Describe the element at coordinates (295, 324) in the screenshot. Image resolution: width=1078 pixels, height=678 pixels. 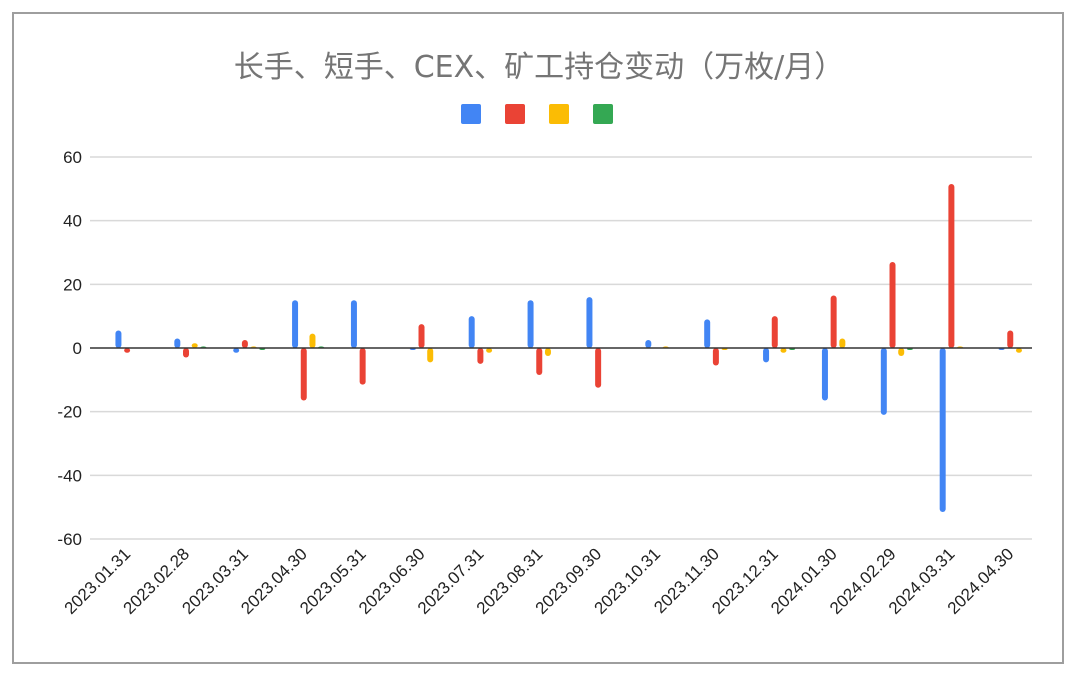
I see `bar-series0-2023.04.30` at that location.